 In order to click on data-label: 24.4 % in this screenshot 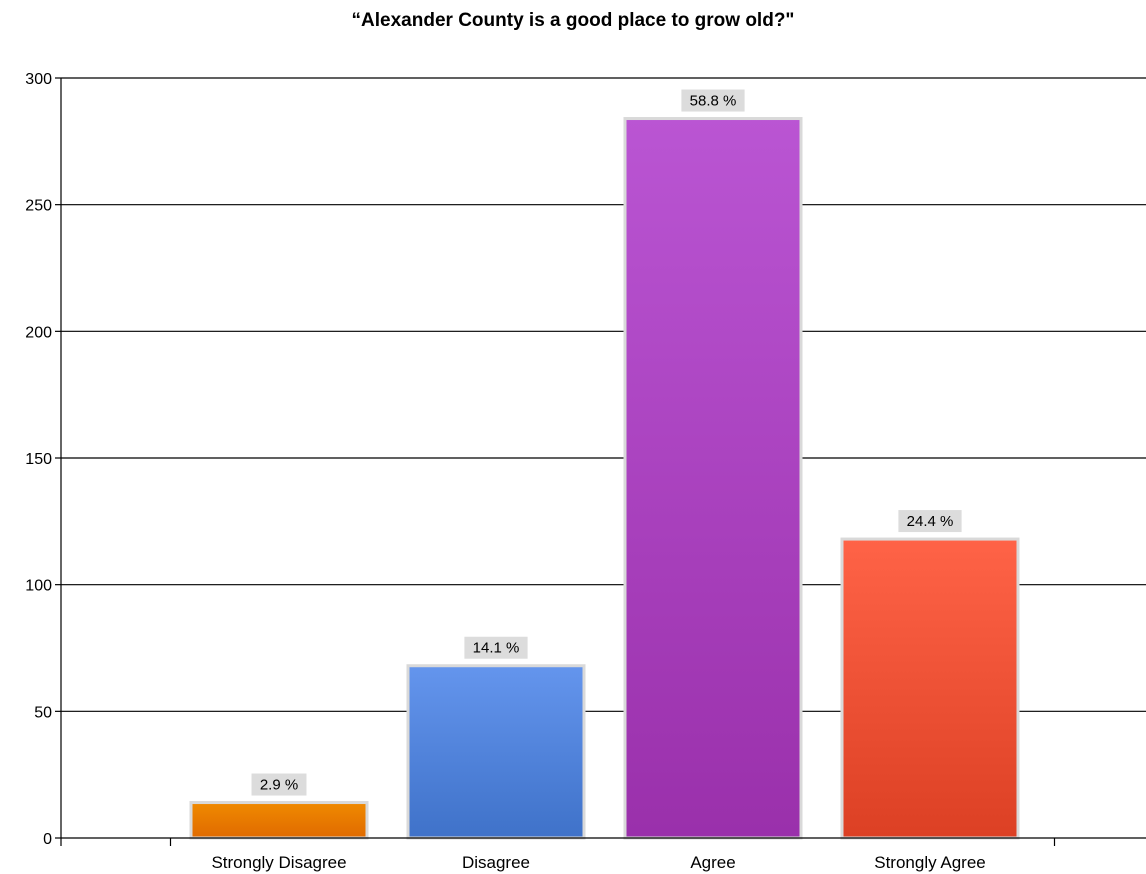, I will do `click(930, 521)`.